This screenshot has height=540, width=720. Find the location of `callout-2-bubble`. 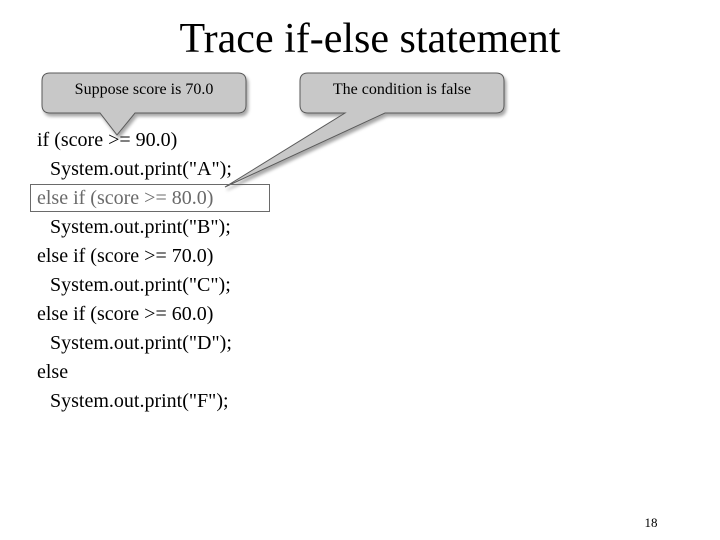

callout-2-bubble is located at coordinates (364, 130).